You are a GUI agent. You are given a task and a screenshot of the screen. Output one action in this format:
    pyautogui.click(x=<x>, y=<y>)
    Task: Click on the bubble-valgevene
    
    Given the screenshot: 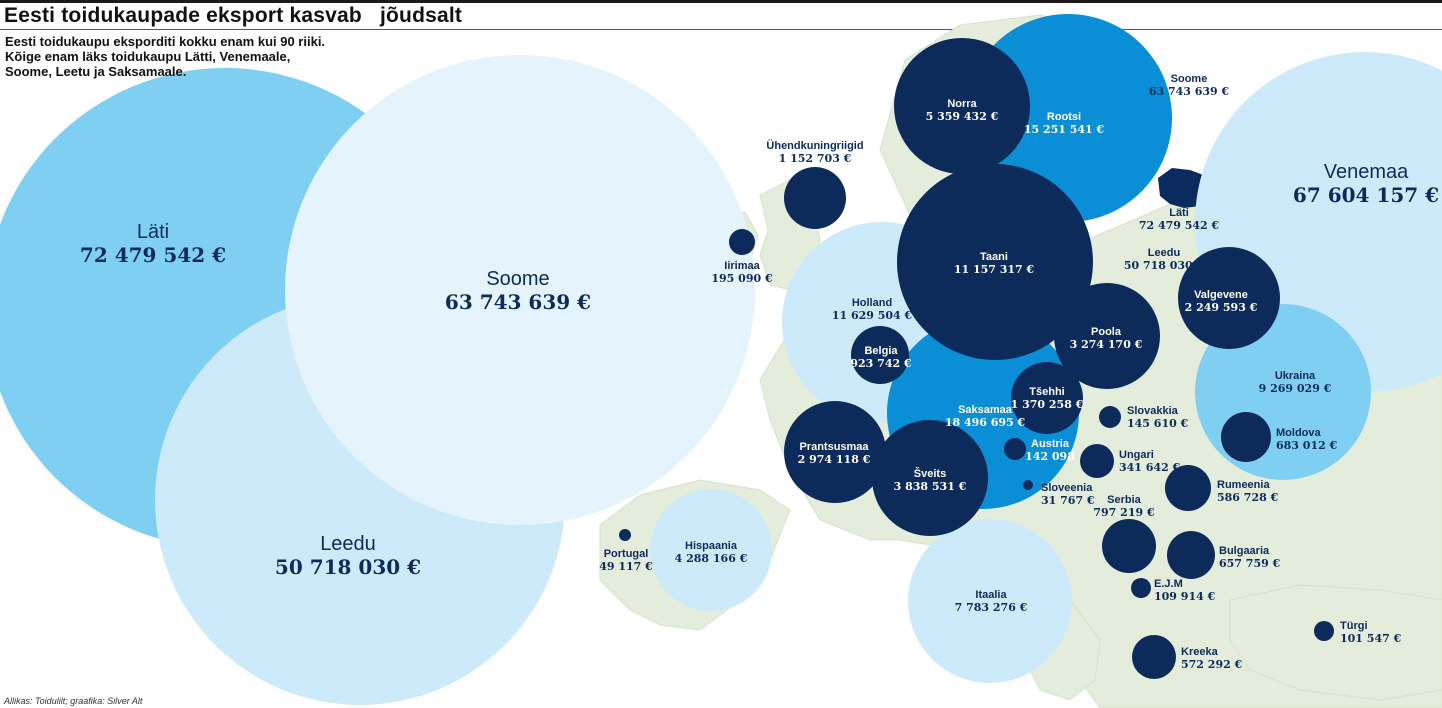 What is the action you would take?
    pyautogui.click(x=1229, y=298)
    